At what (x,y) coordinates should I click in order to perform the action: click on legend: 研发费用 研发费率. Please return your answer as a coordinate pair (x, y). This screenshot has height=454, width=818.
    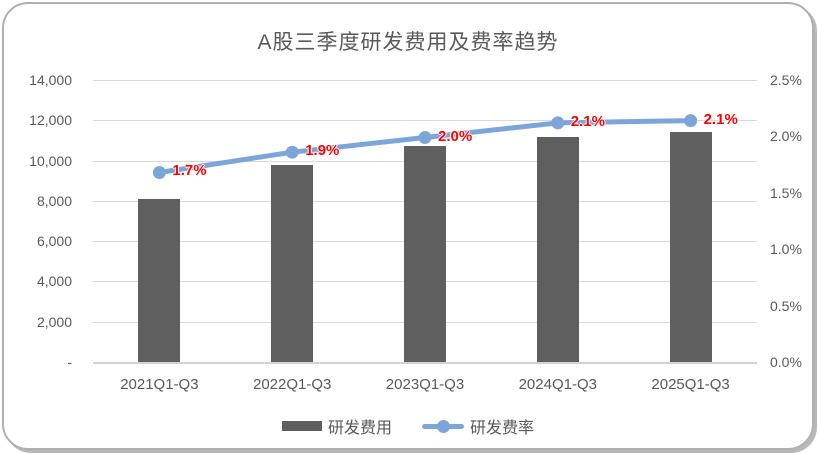
    Looking at the image, I should click on (408, 426).